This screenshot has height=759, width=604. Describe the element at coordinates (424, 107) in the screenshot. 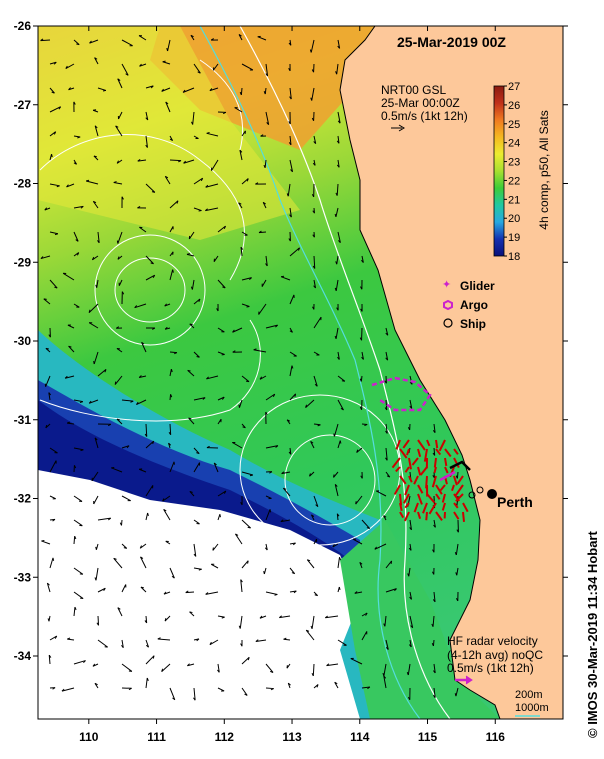

I see `current-legend: NRT00 GSL 25-Mar 00:00Z 0.5m/s (1kt 12h)` at that location.